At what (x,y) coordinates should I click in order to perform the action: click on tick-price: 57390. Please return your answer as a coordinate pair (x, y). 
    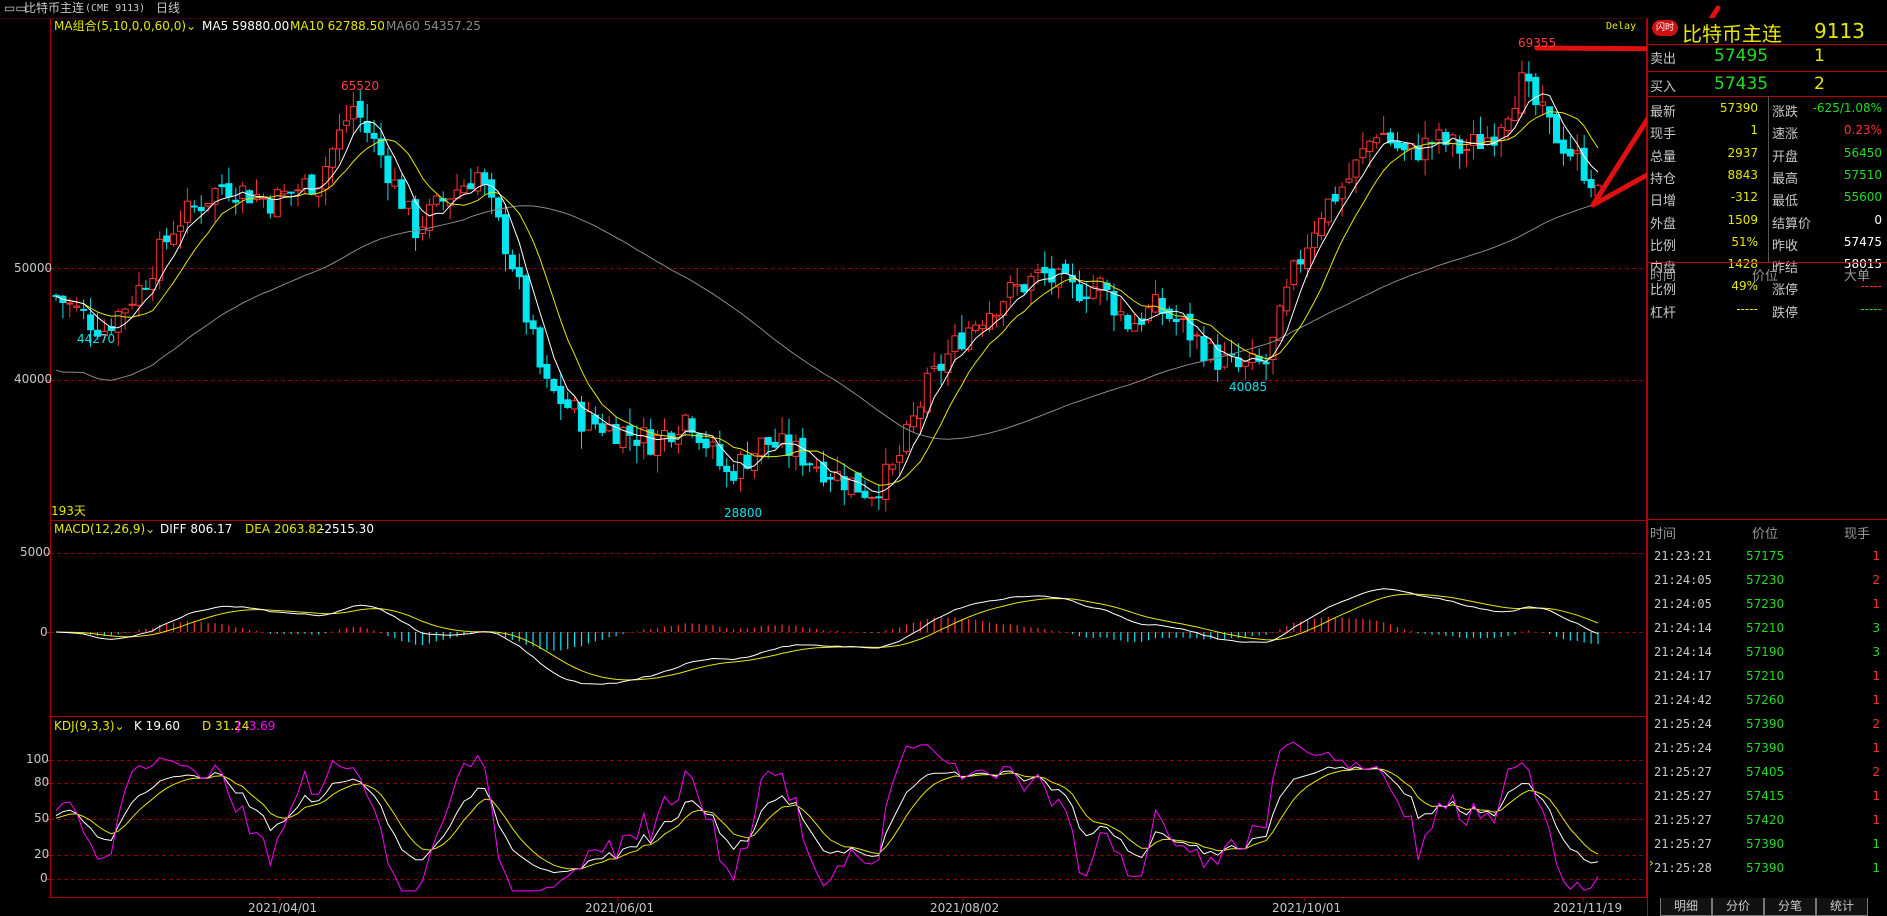
    Looking at the image, I should click on (1765, 748).